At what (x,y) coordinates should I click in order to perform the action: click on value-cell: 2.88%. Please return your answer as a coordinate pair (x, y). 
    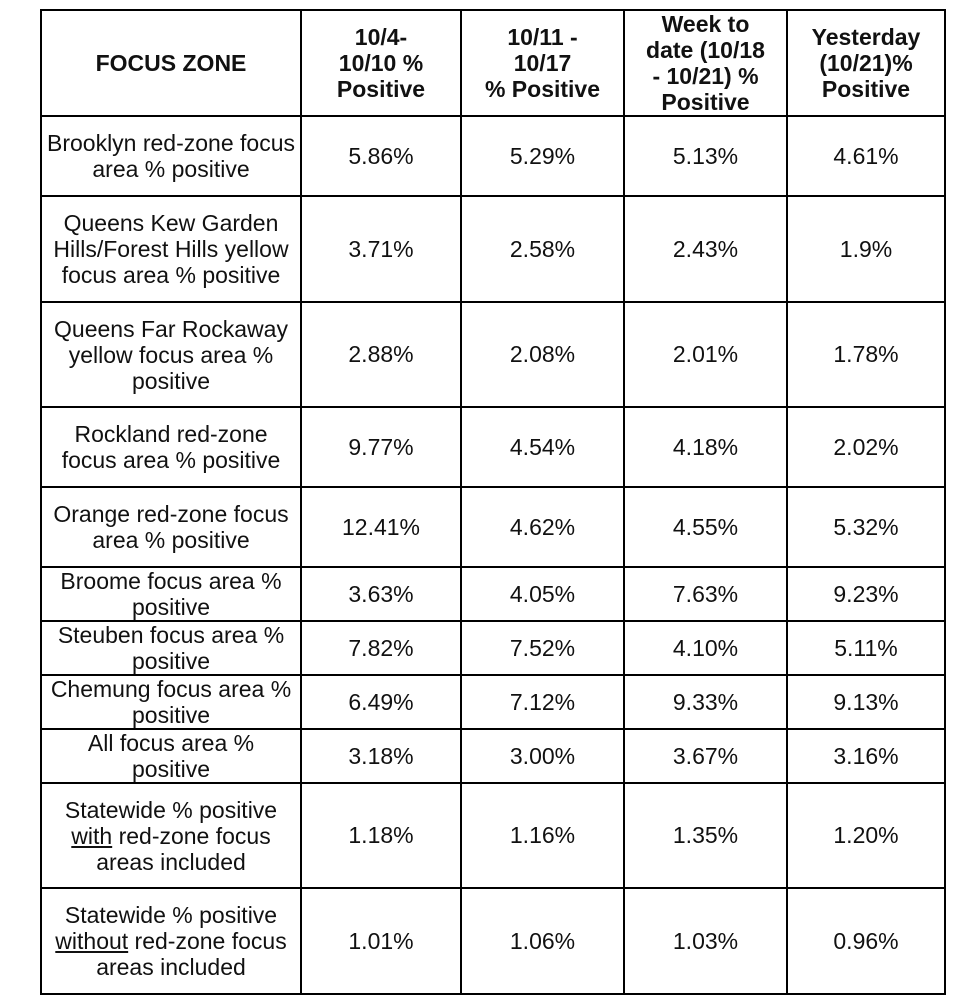
    Looking at the image, I should click on (381, 354).